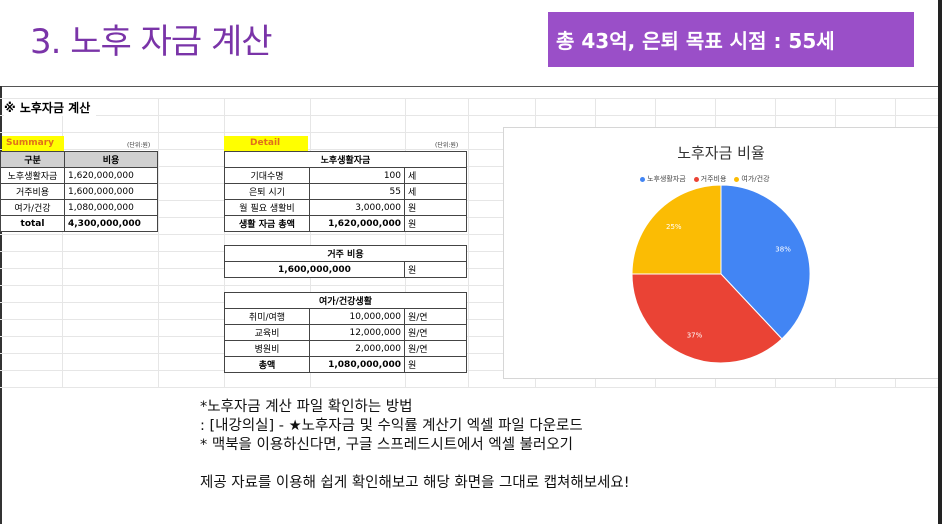 Image resolution: width=942 pixels, height=524 pixels. I want to click on leisure-title: 여가/건강생활, so click(345, 300).